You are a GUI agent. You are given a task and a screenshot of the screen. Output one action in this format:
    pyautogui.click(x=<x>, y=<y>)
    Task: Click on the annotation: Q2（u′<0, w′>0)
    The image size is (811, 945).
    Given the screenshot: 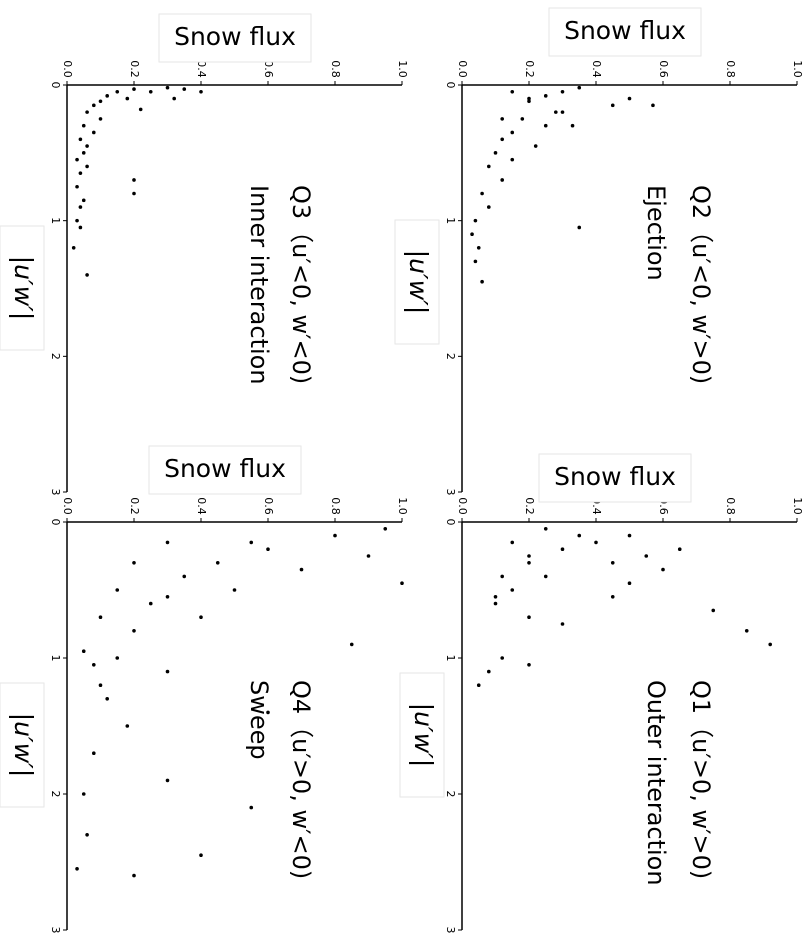 What is the action you would take?
    pyautogui.click(x=701, y=284)
    